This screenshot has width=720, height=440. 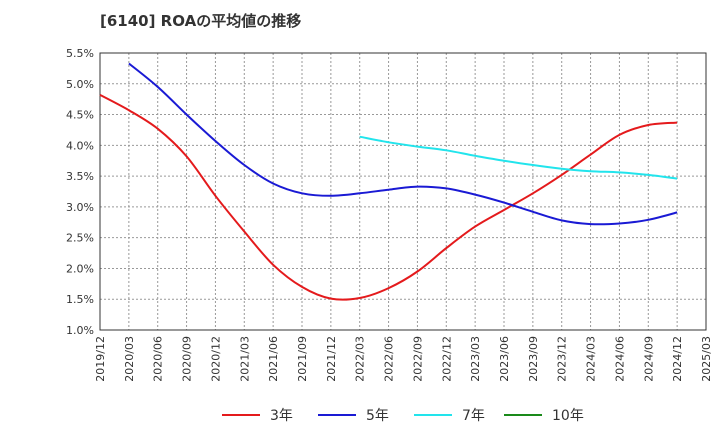 I want to click on legend-item-3y: 3年, so click(x=257, y=415).